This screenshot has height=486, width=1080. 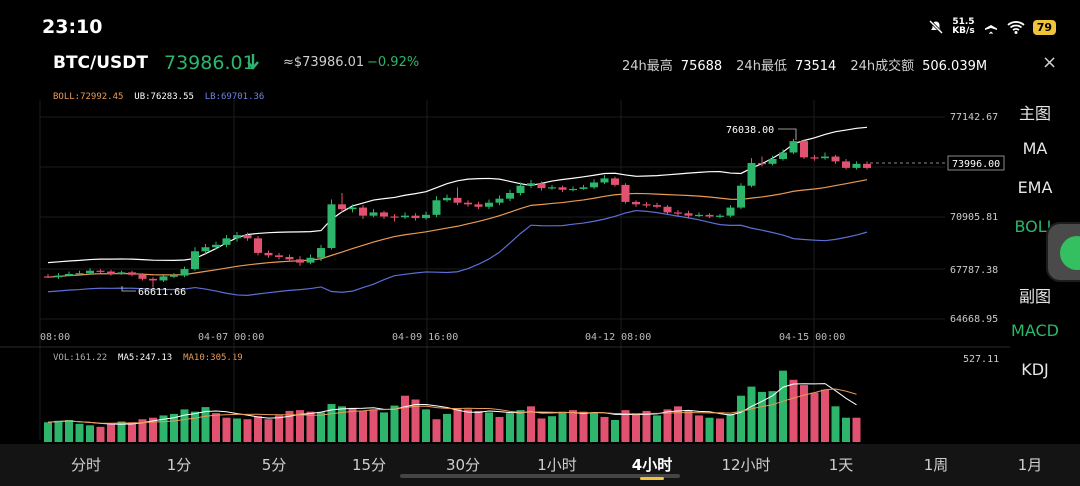 I want to click on tf-1mo: 1月, so click(x=1030, y=465).